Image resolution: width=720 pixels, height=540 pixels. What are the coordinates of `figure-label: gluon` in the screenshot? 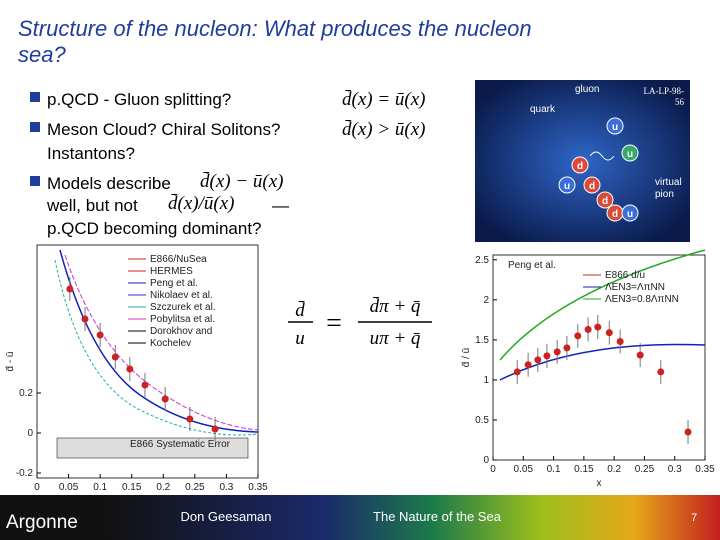 It's located at (587, 89).